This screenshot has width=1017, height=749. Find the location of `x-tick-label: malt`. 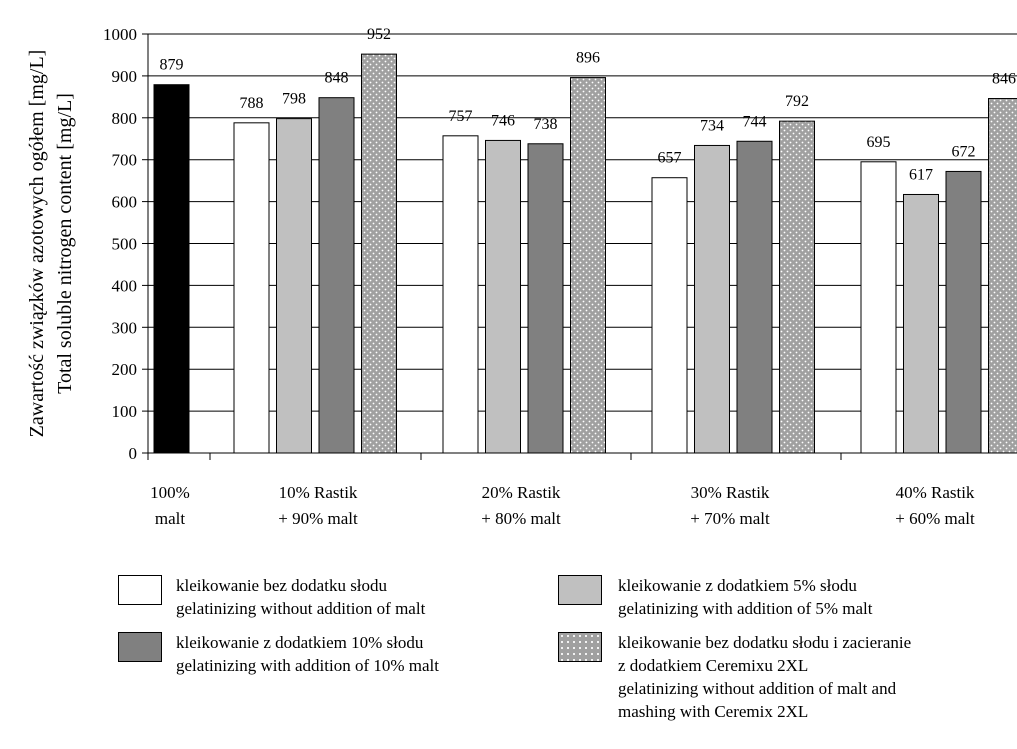

x-tick-label: malt is located at coordinates (170, 518).